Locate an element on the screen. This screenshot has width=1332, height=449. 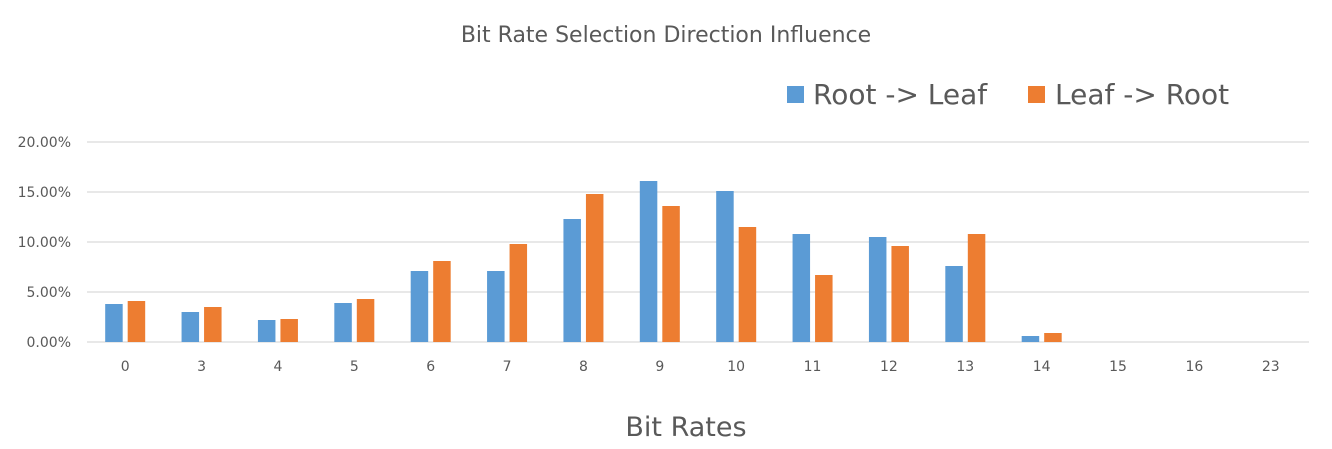
x-tick-label: 15 is located at coordinates (1118, 367).